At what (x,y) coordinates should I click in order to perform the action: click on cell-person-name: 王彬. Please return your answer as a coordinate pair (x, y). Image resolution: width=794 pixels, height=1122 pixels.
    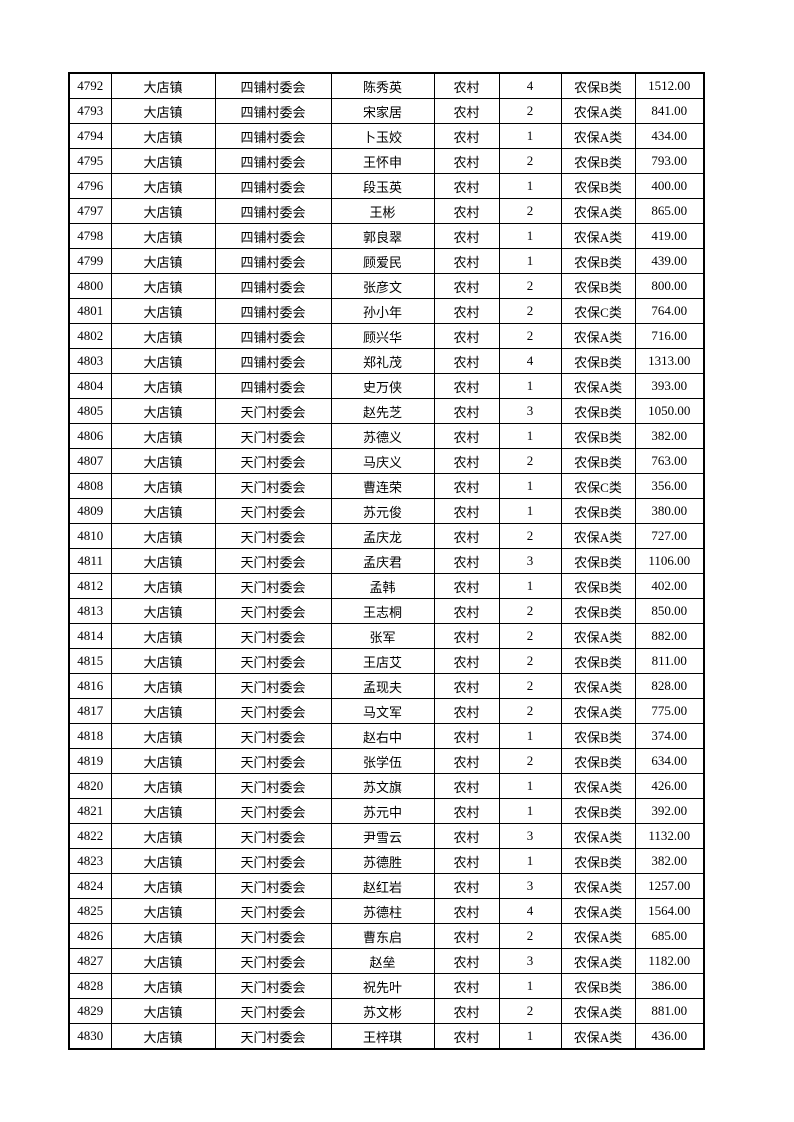
    Looking at the image, I should click on (382, 211).